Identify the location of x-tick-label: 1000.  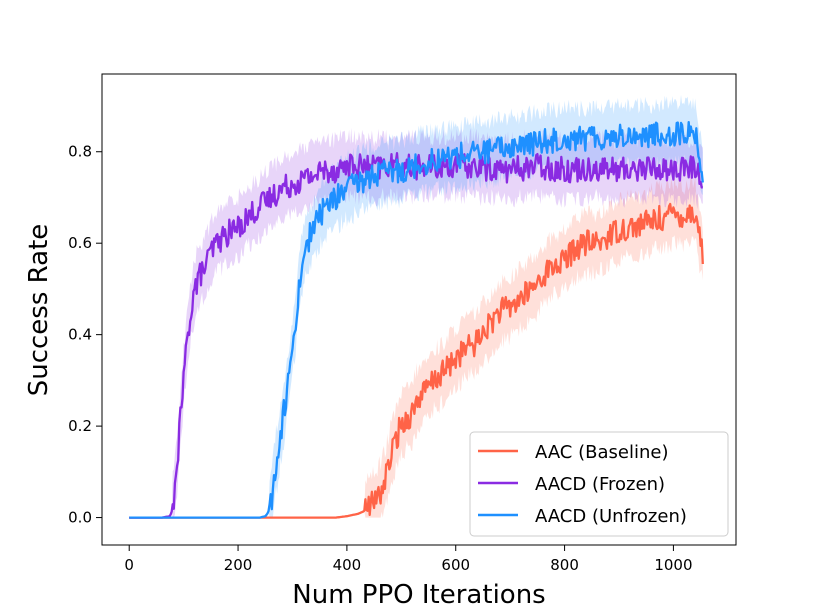
(673, 565).